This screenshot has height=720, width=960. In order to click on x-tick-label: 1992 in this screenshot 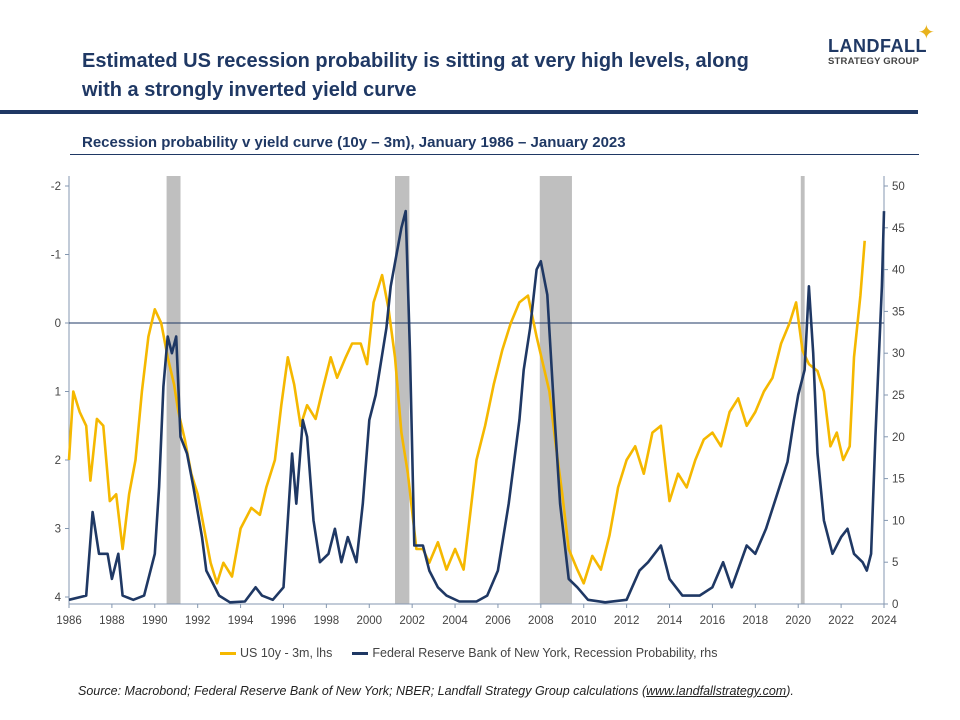, I will do `click(198, 621)`.